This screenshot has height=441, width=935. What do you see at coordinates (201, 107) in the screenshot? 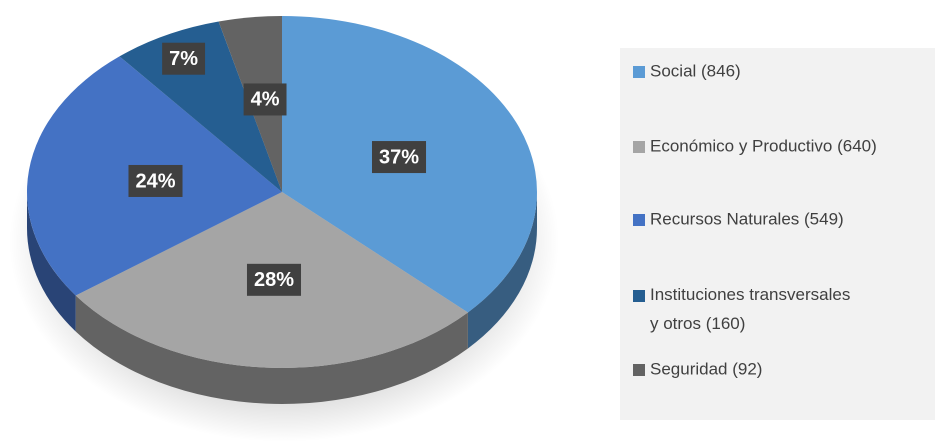
I see `slice` at bounding box center [201, 107].